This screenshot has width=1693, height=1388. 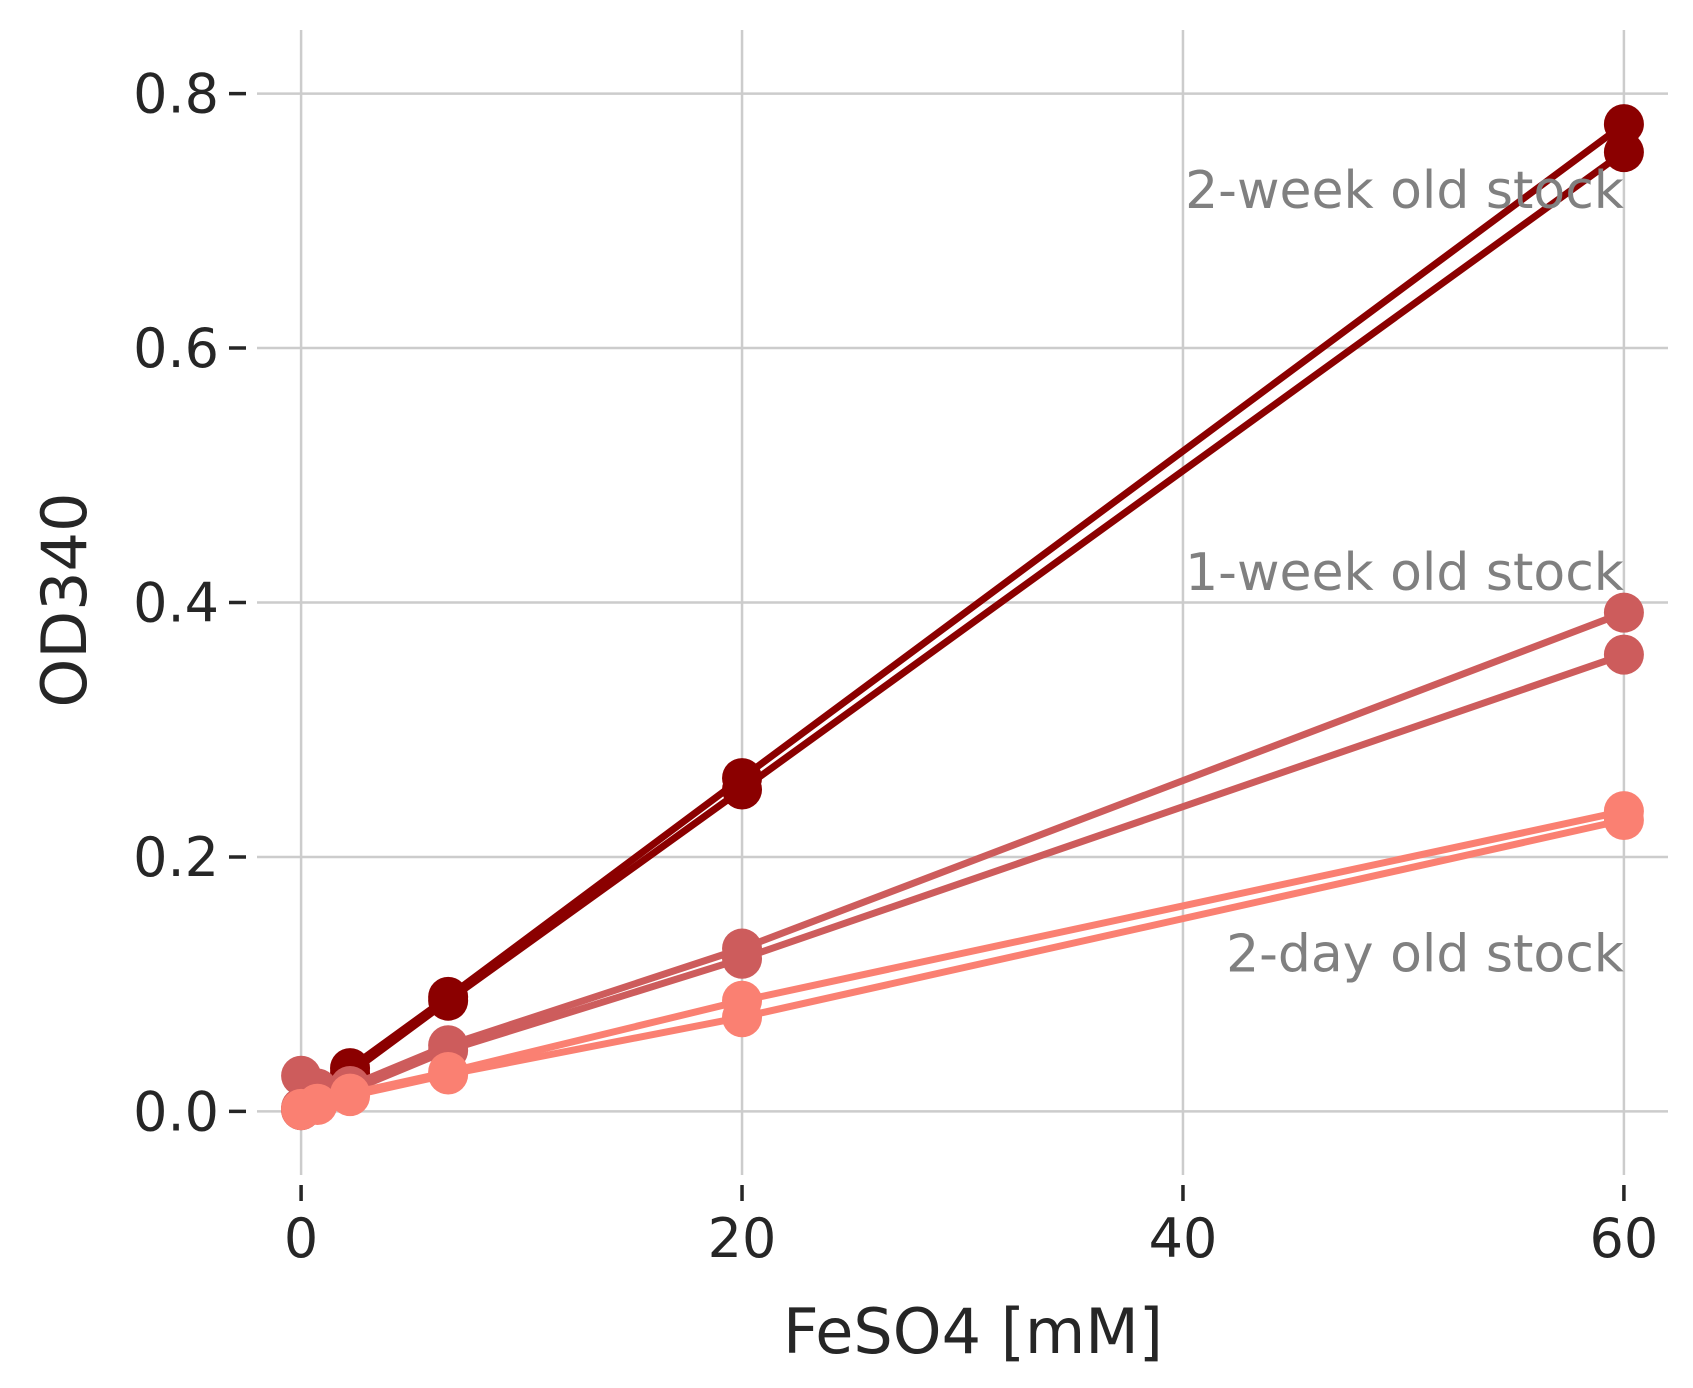 What do you see at coordinates (176, 348) in the screenshot?
I see `y-tick-label: 0.6` at bounding box center [176, 348].